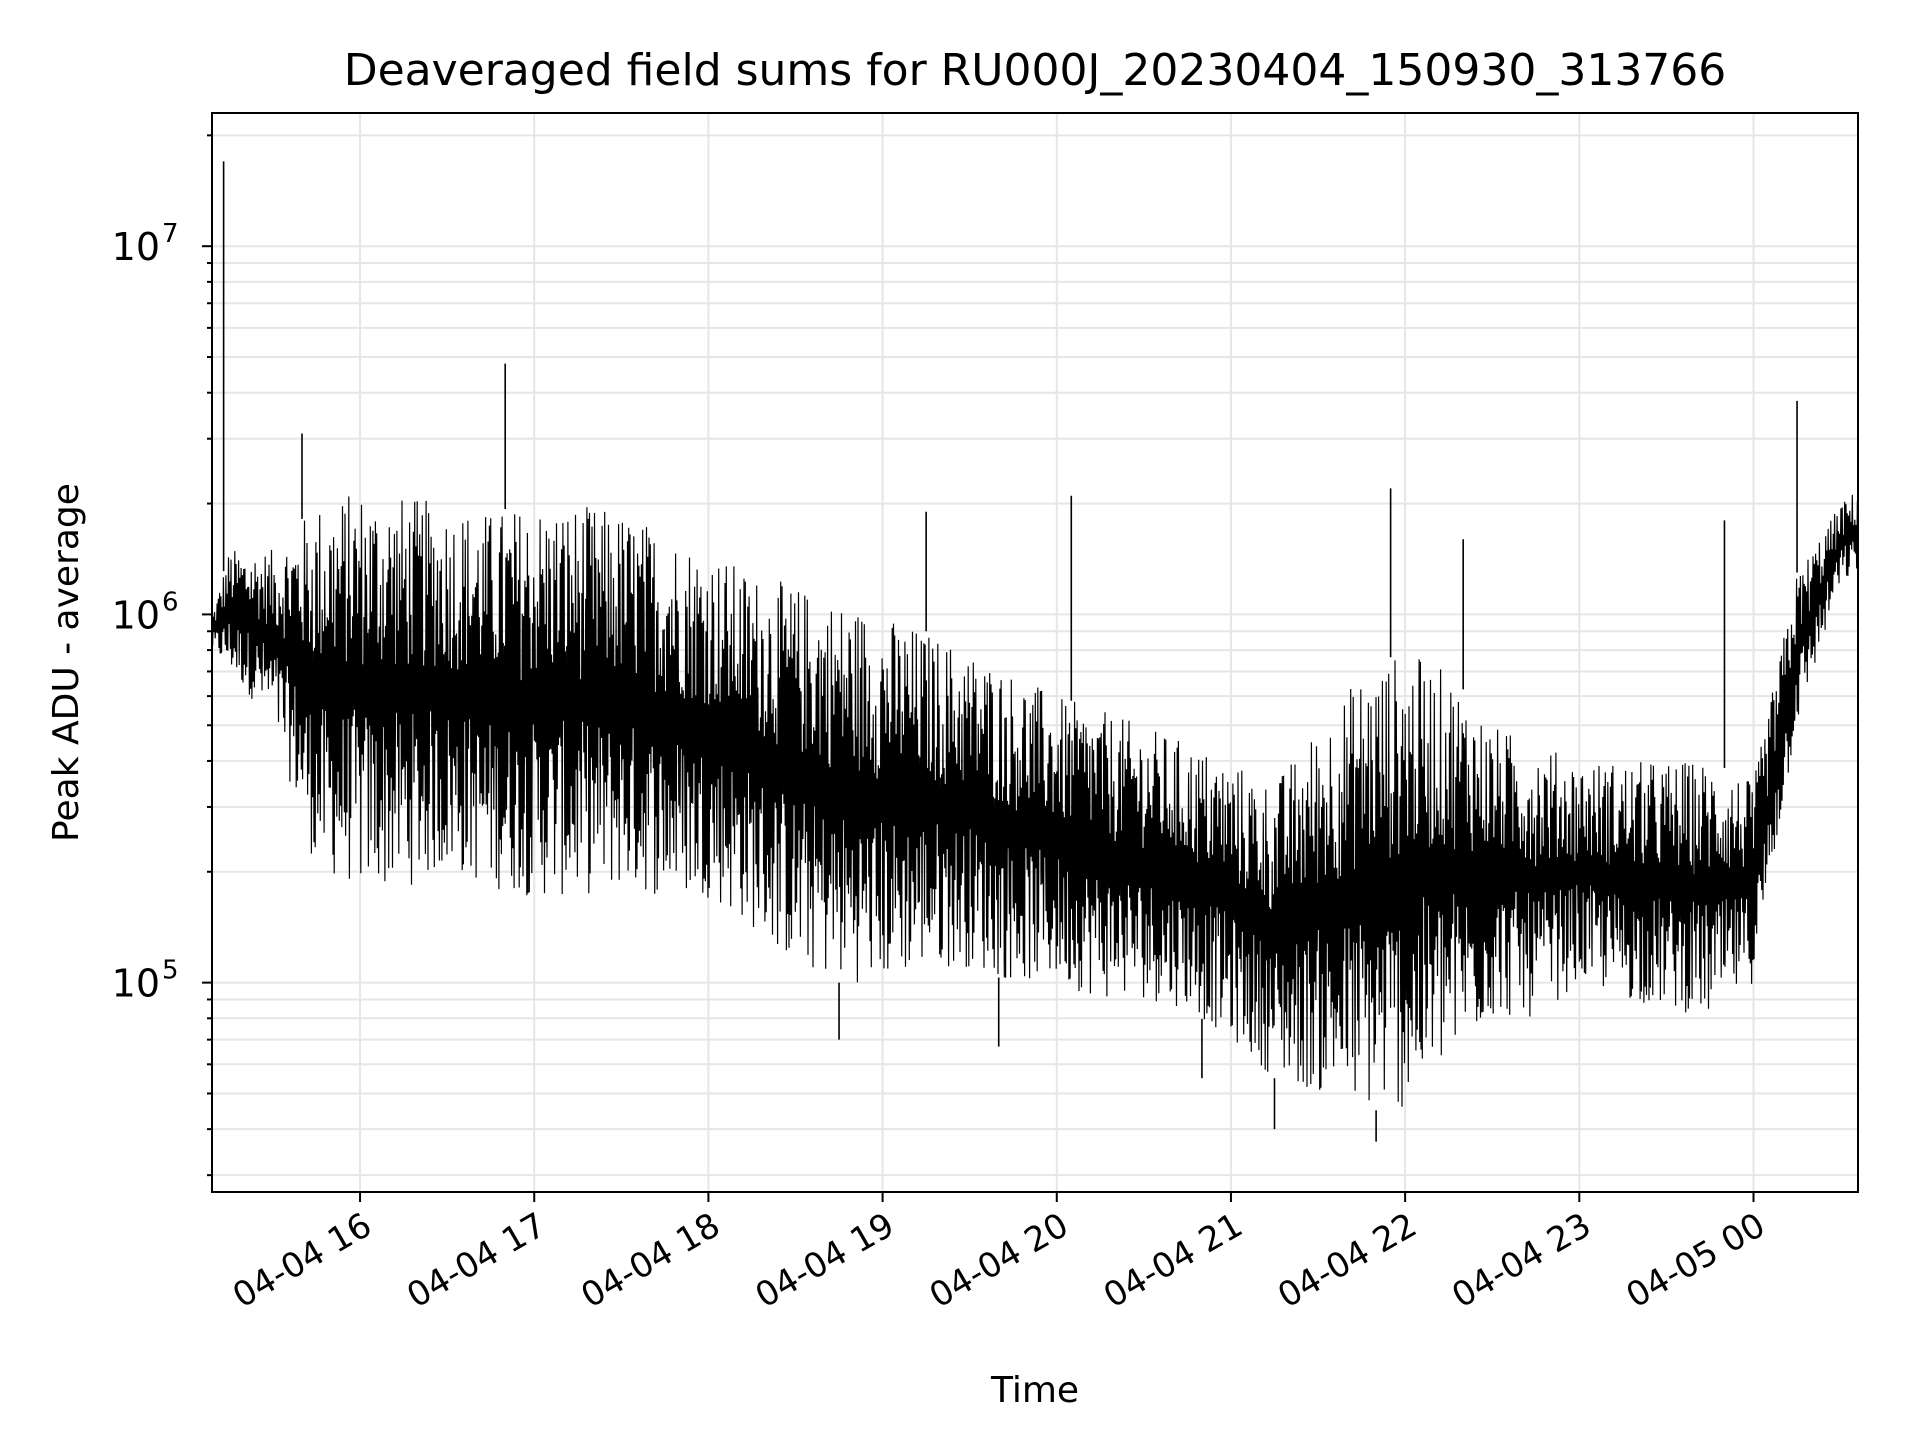  Describe the element at coordinates (170, 602) in the screenshot. I see `y-tick-label-exponent: 6` at that location.